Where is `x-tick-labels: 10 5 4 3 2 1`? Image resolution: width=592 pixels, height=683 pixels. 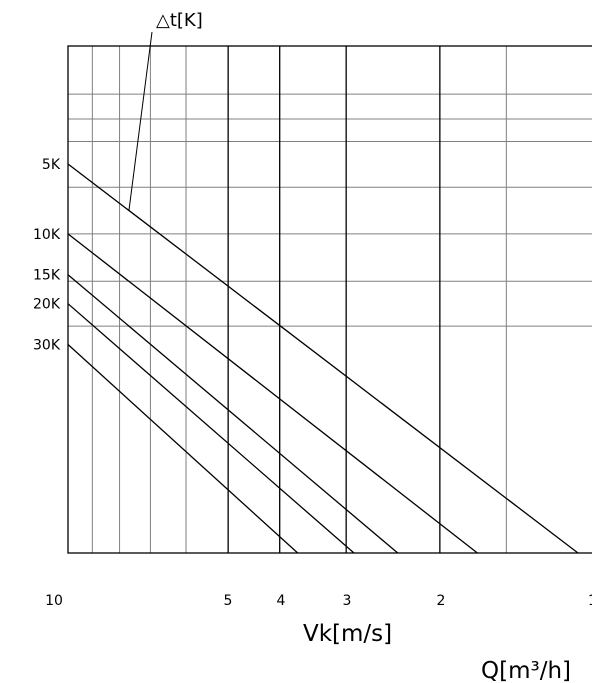 x-tick-labels: 10 5 4 3 2 1 is located at coordinates (318, 601).